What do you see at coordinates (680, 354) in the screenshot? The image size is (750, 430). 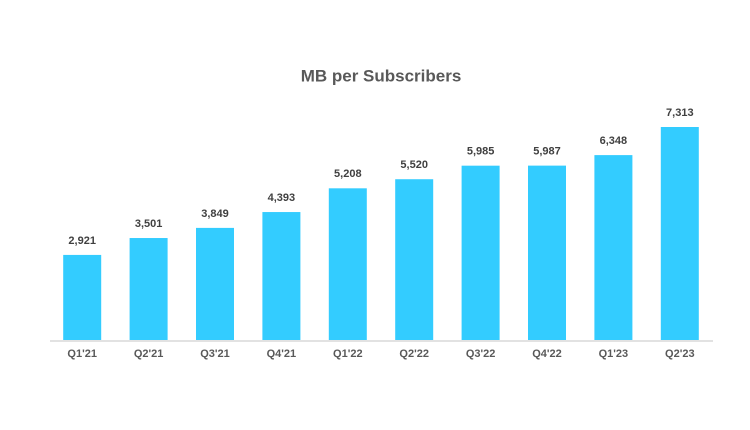 I see `x-tick-label: Q2'23` at bounding box center [680, 354].